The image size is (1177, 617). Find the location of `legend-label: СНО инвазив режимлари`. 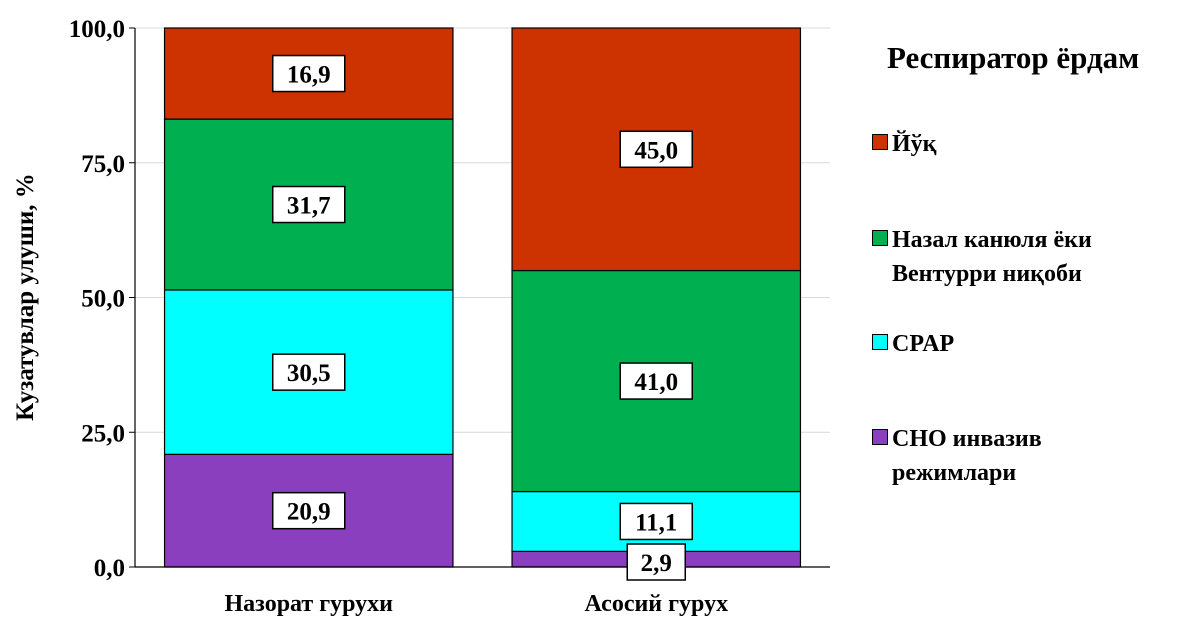

legend-label: СНО инвазив режимлари is located at coordinates (967, 456).